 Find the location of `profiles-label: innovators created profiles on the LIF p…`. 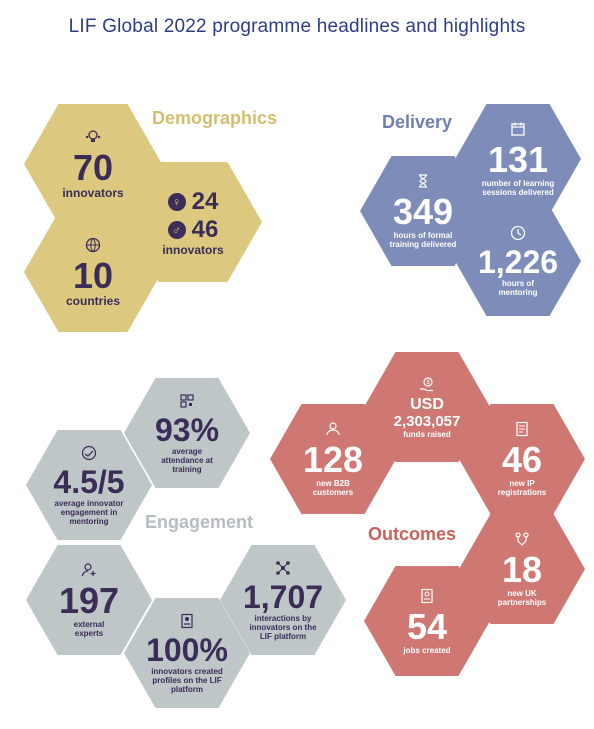

profiles-label: innovators created profiles on the LIF p… is located at coordinates (187, 680).